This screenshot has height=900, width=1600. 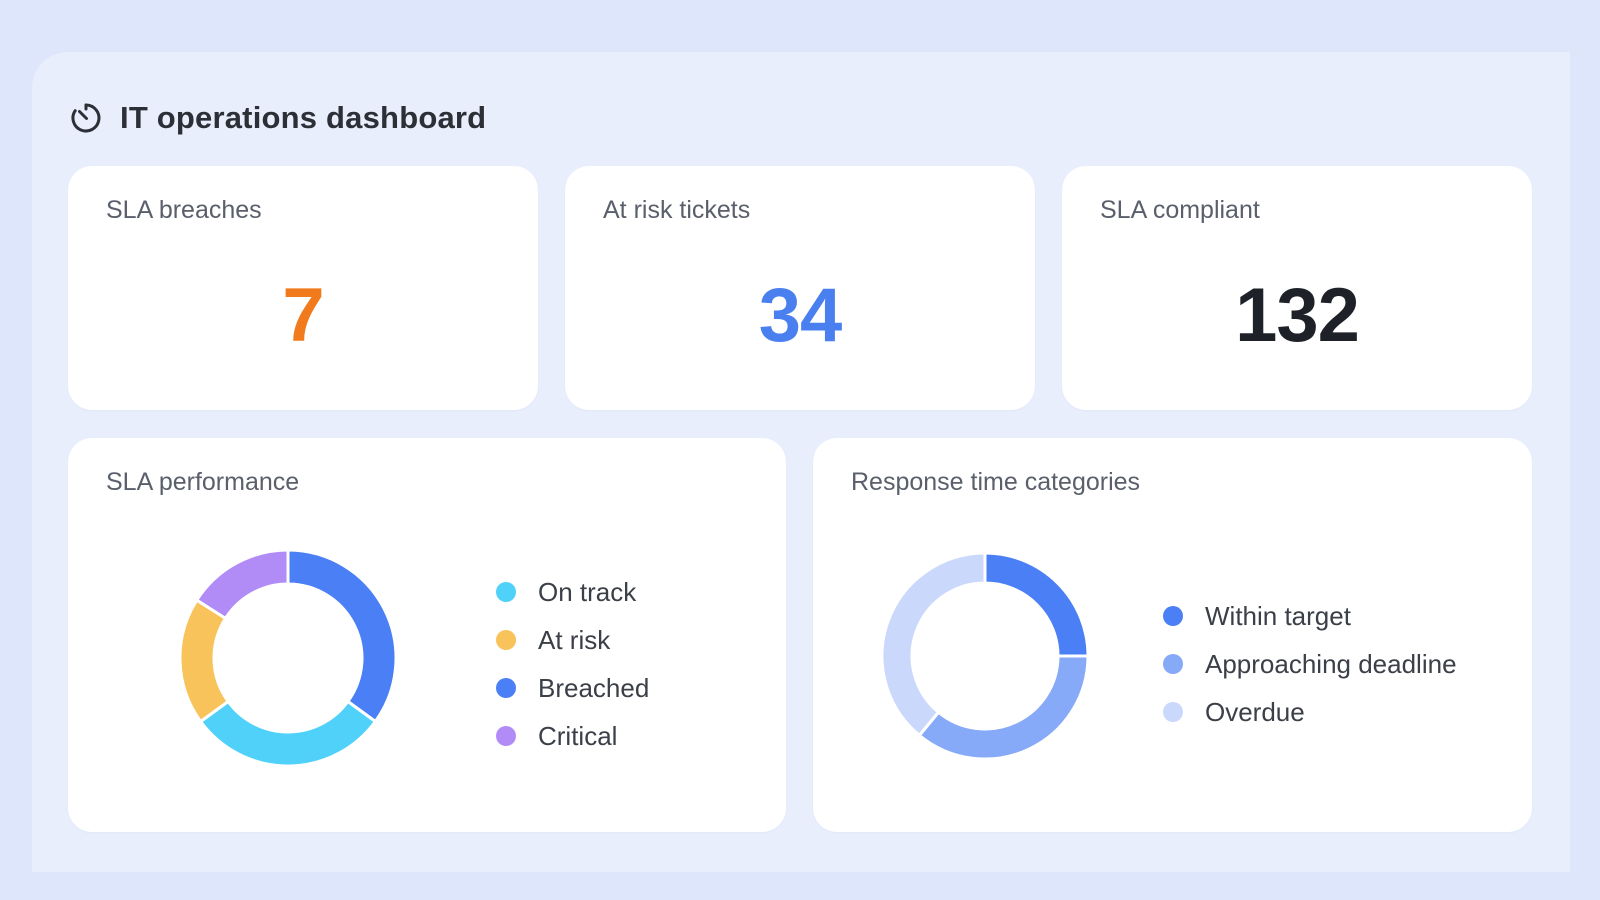 I want to click on legend-item-approaching-deadline: Approaching deadline, so click(x=1310, y=664).